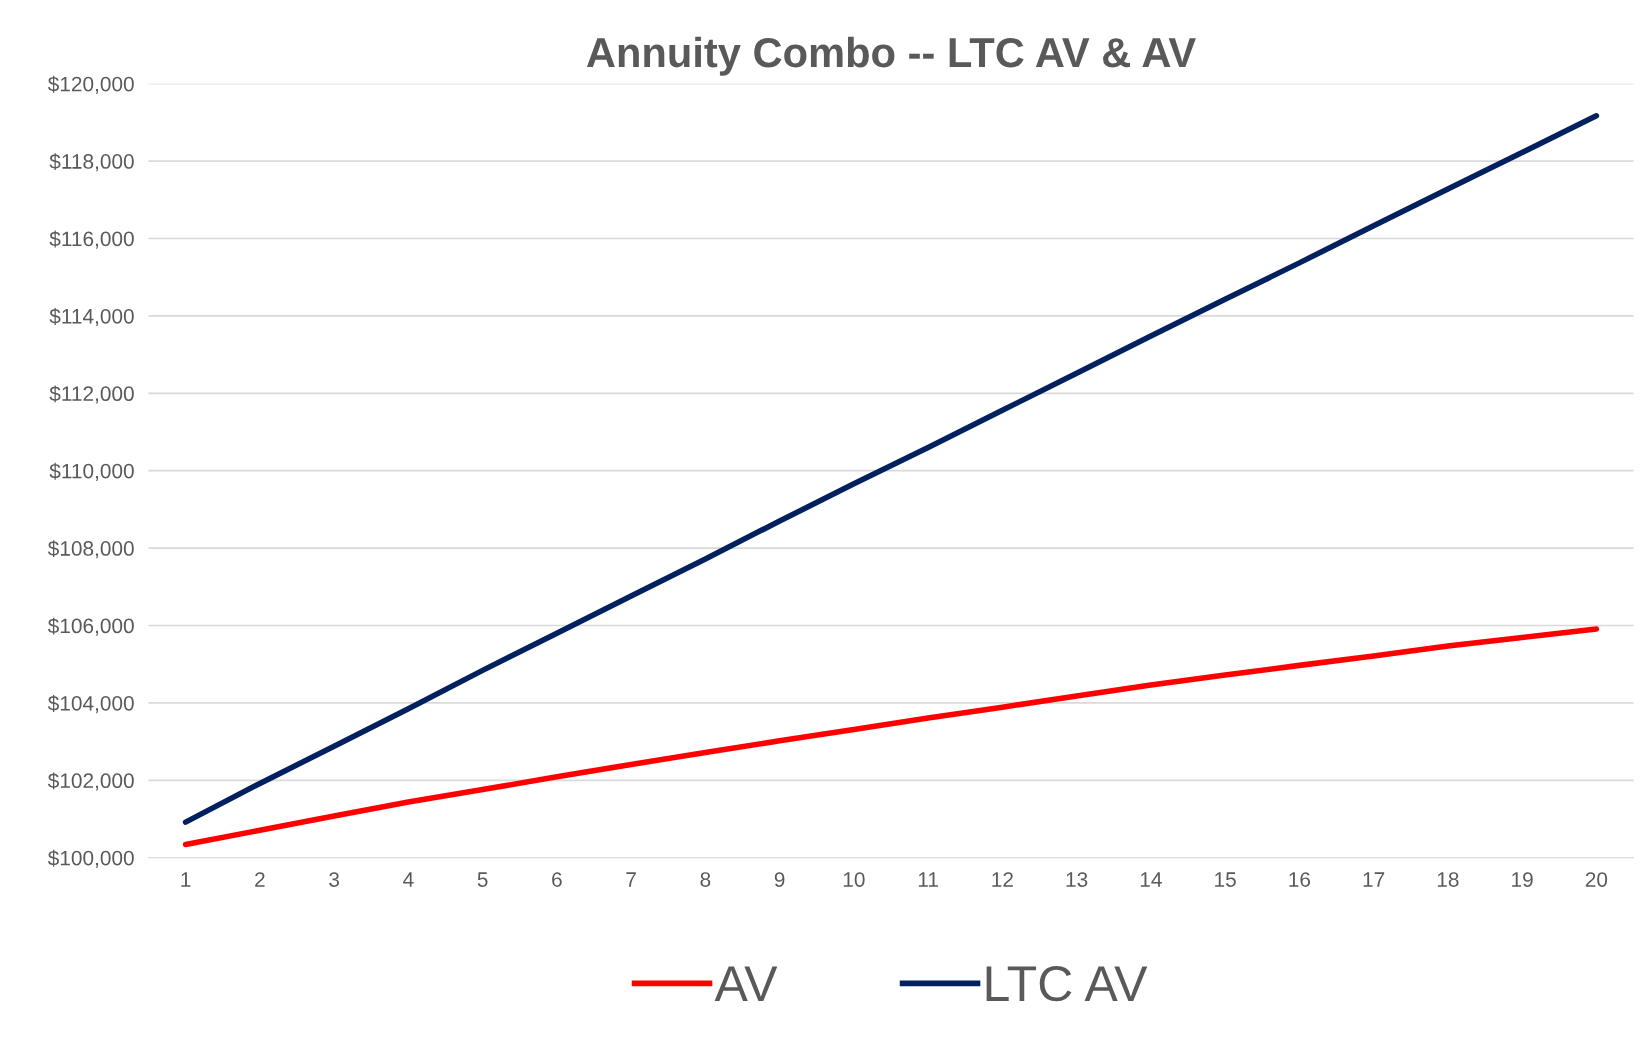 This screenshot has height=1046, width=1650. What do you see at coordinates (90, 626) in the screenshot?
I see `y-tick-label: $106,000` at bounding box center [90, 626].